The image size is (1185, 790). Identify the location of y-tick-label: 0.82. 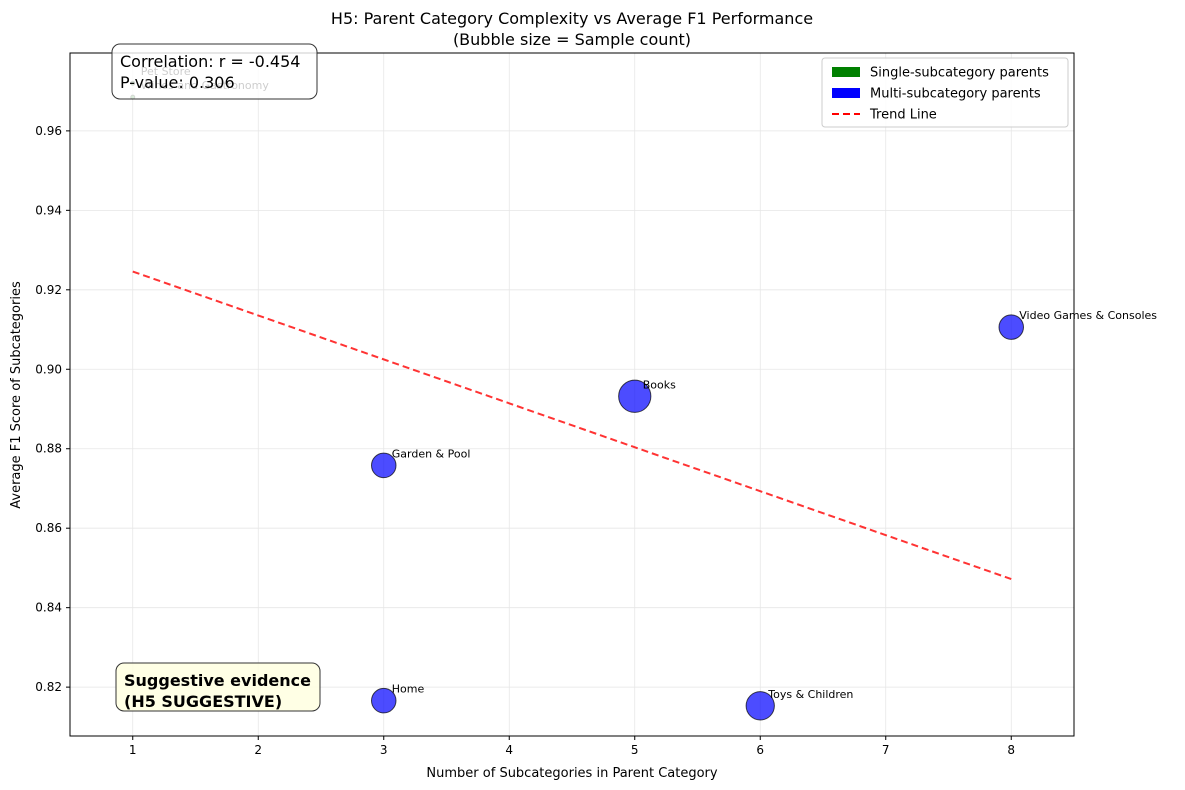
(48, 687).